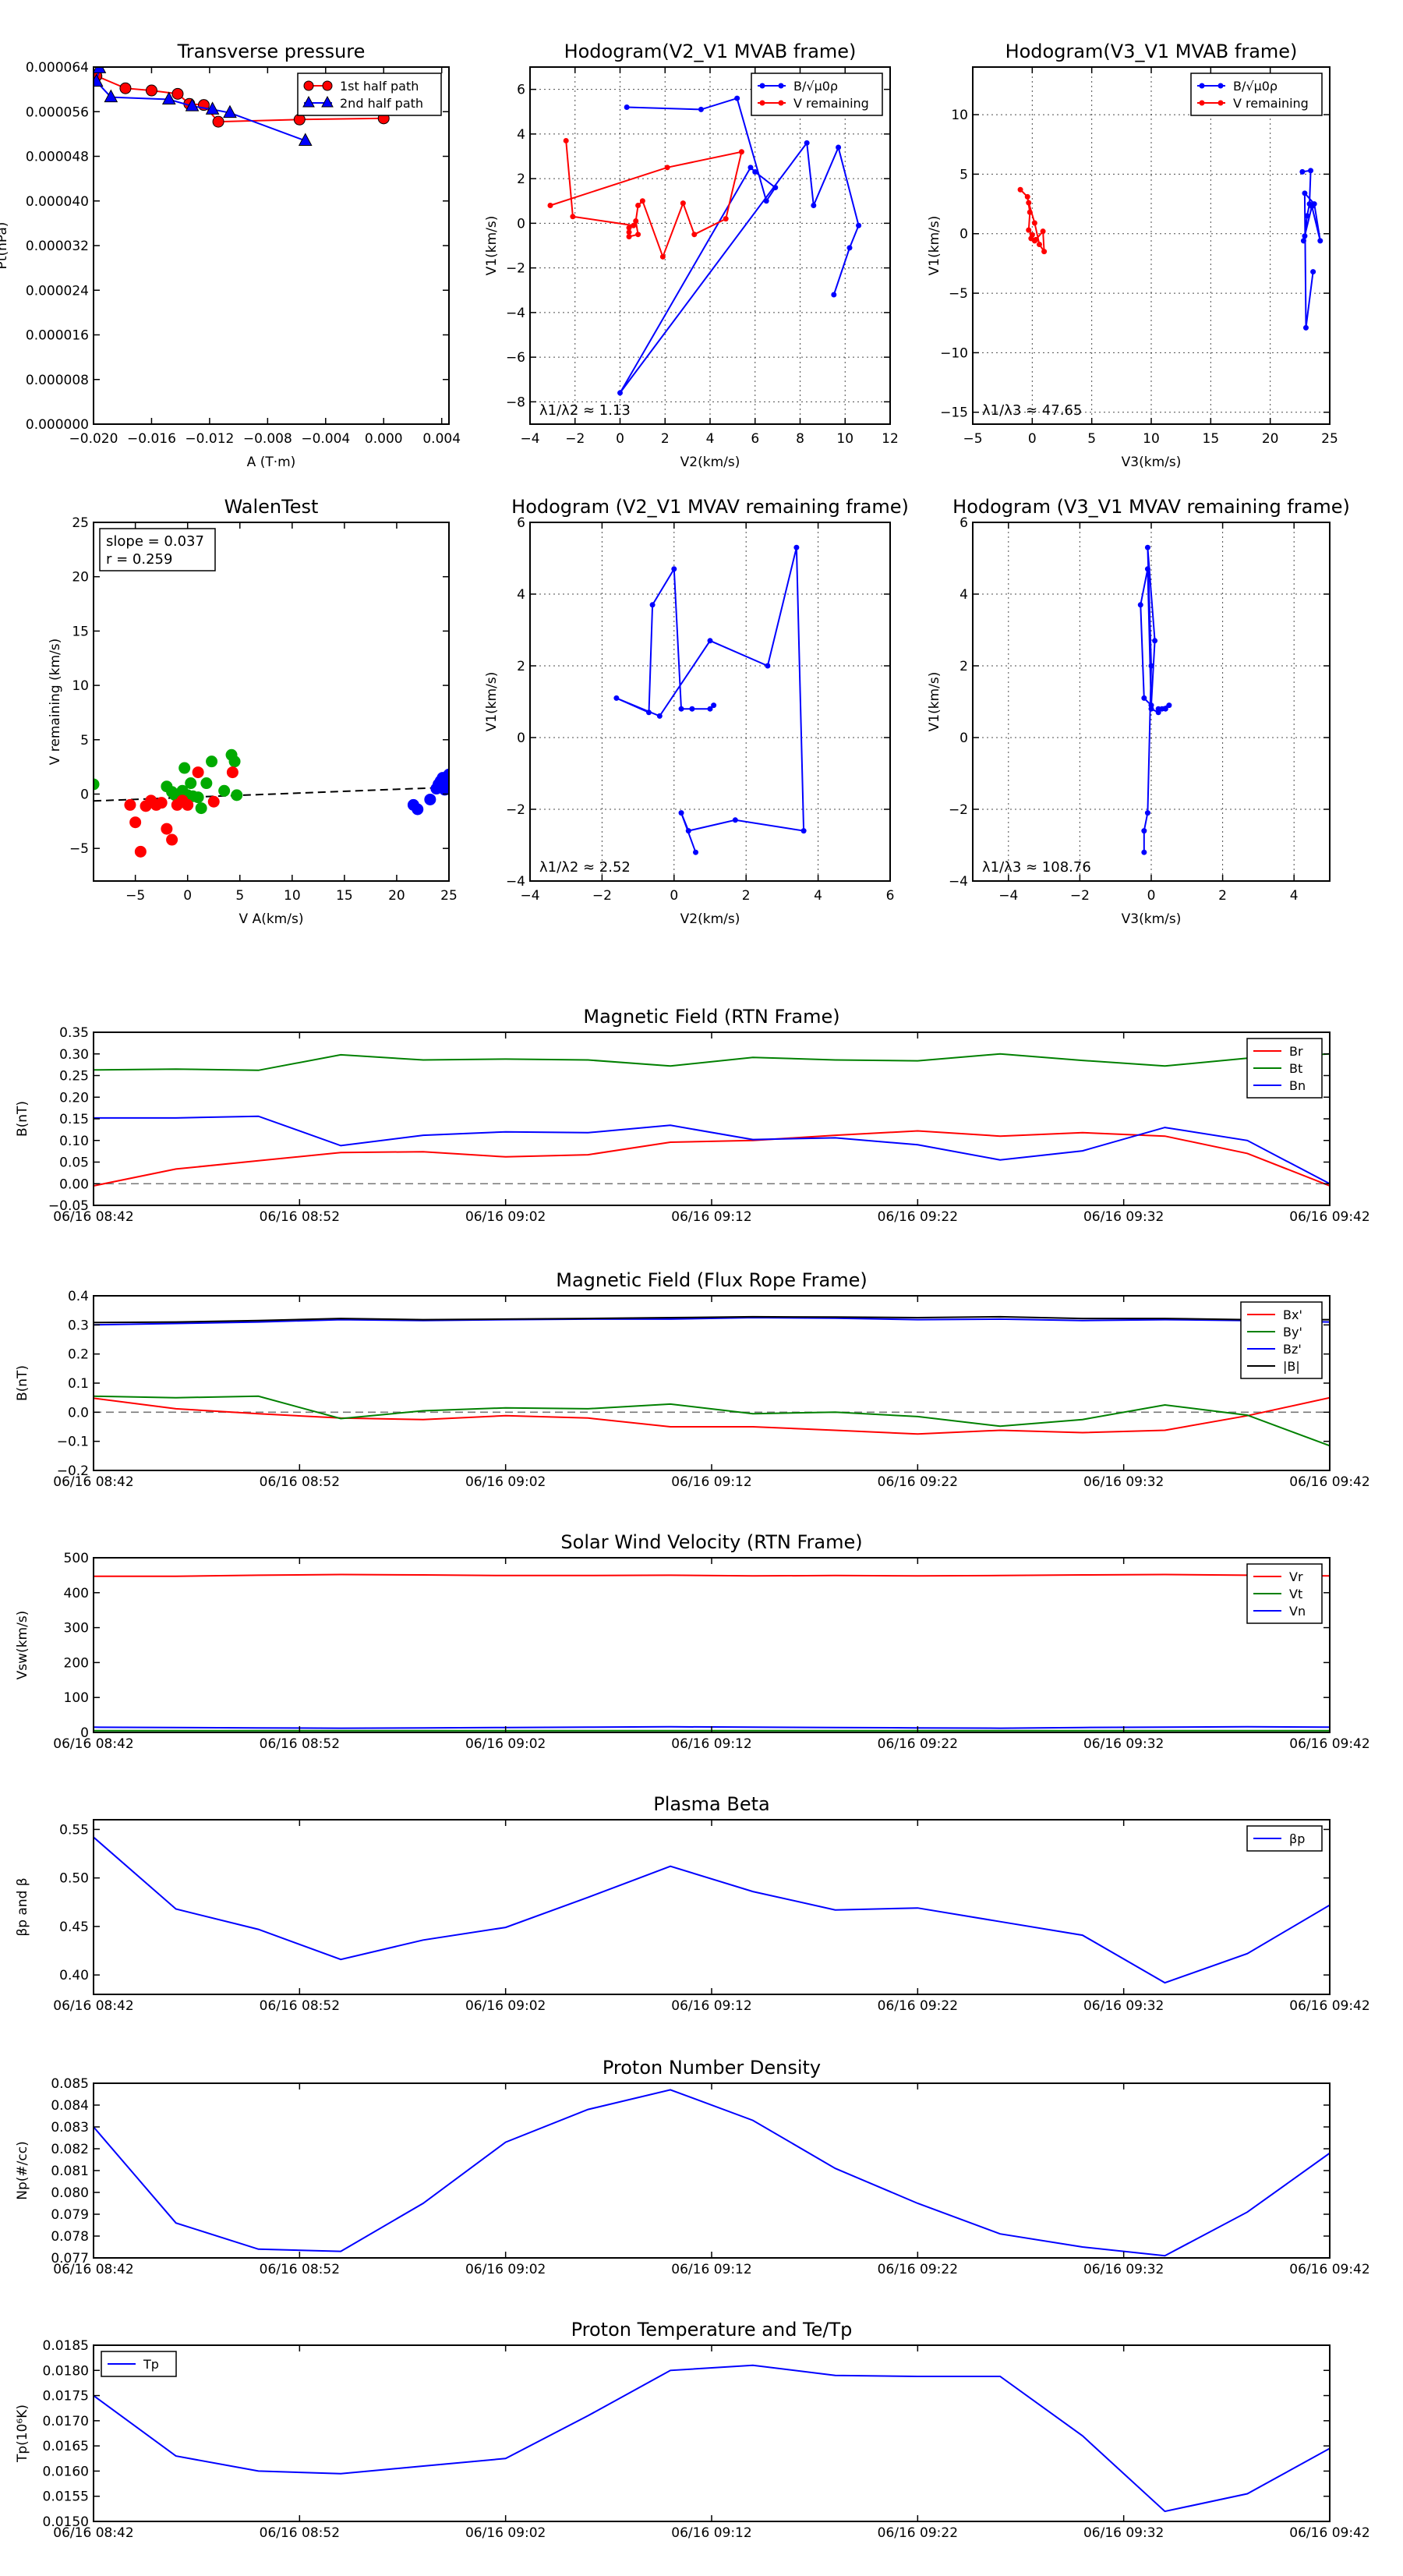 The image size is (1403, 2576). What do you see at coordinates (344, 896) in the screenshot?
I see `x-tick-label: 15` at bounding box center [344, 896].